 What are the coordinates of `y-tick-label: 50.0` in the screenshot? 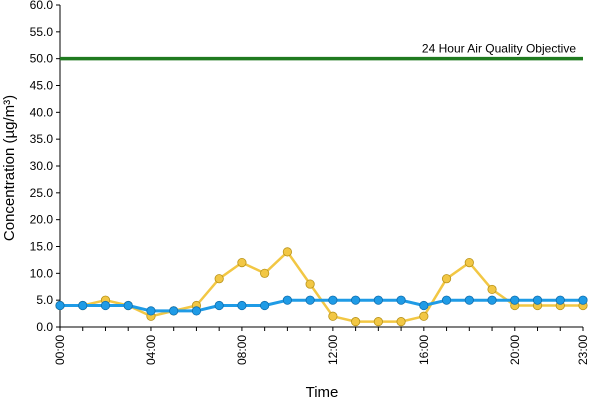 It's located at (42, 59).